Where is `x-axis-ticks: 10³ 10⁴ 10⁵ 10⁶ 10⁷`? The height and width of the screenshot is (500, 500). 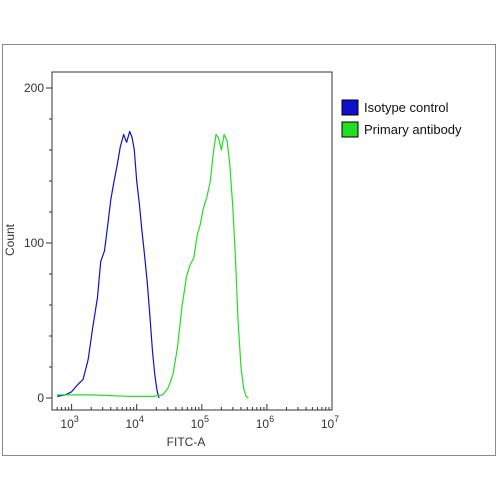
x-axis-ticks: 10³ 10⁴ 10⁵ 10⁶ 10⁷ is located at coordinates (195, 417).